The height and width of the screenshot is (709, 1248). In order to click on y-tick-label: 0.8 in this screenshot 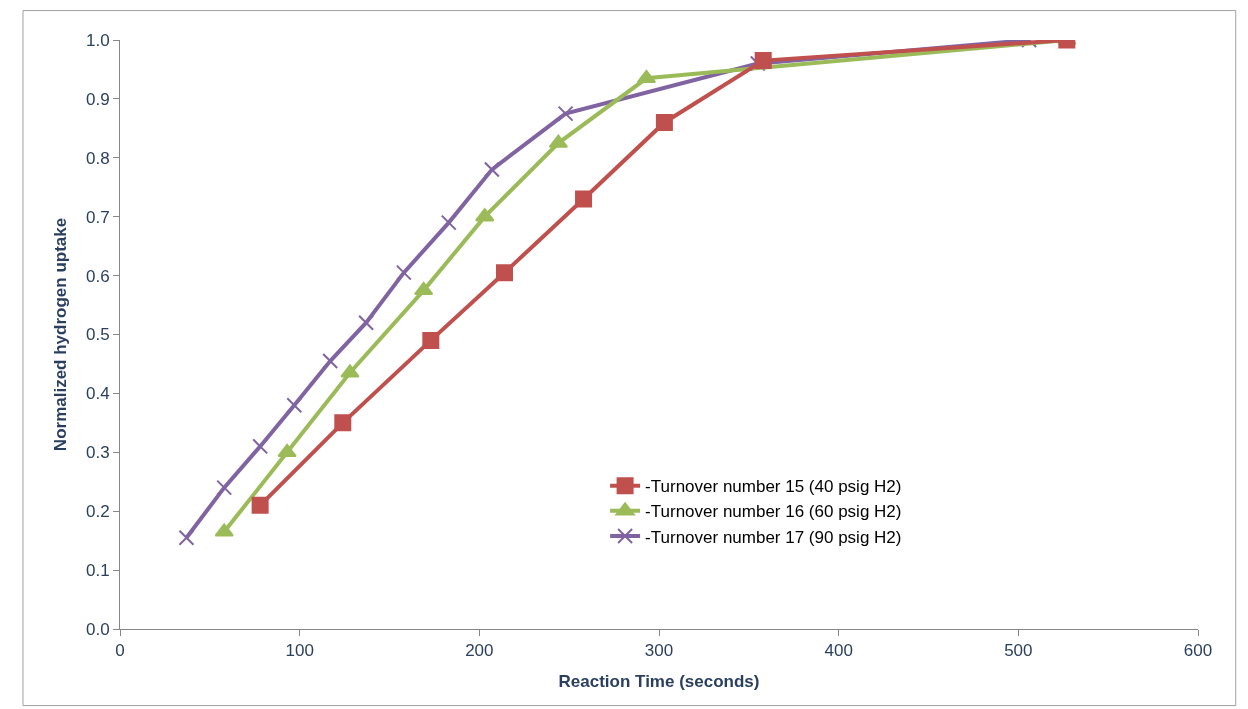, I will do `click(97, 158)`.